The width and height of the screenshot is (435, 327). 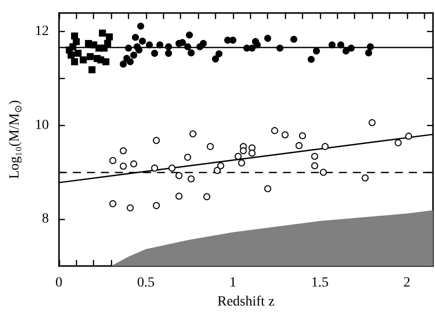 I want to click on y-tick-label: 8, so click(x=45, y=219).